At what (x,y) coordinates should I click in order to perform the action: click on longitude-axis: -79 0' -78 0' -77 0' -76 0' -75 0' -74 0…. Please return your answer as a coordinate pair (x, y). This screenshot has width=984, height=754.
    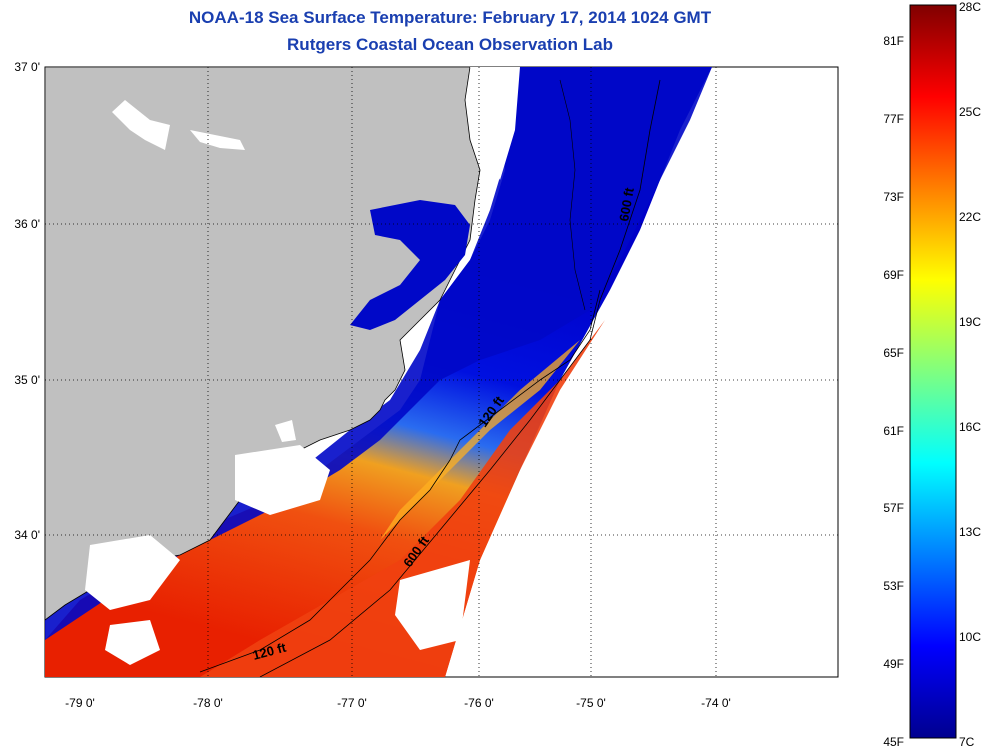
    Looking at the image, I should click on (398, 703).